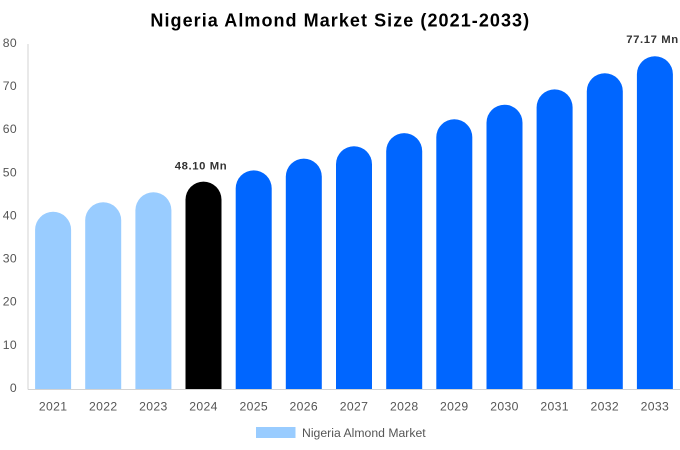 Image resolution: width=680 pixels, height=450 pixels. Describe the element at coordinates (304, 407) in the screenshot. I see `svg-text: 2026` at that location.